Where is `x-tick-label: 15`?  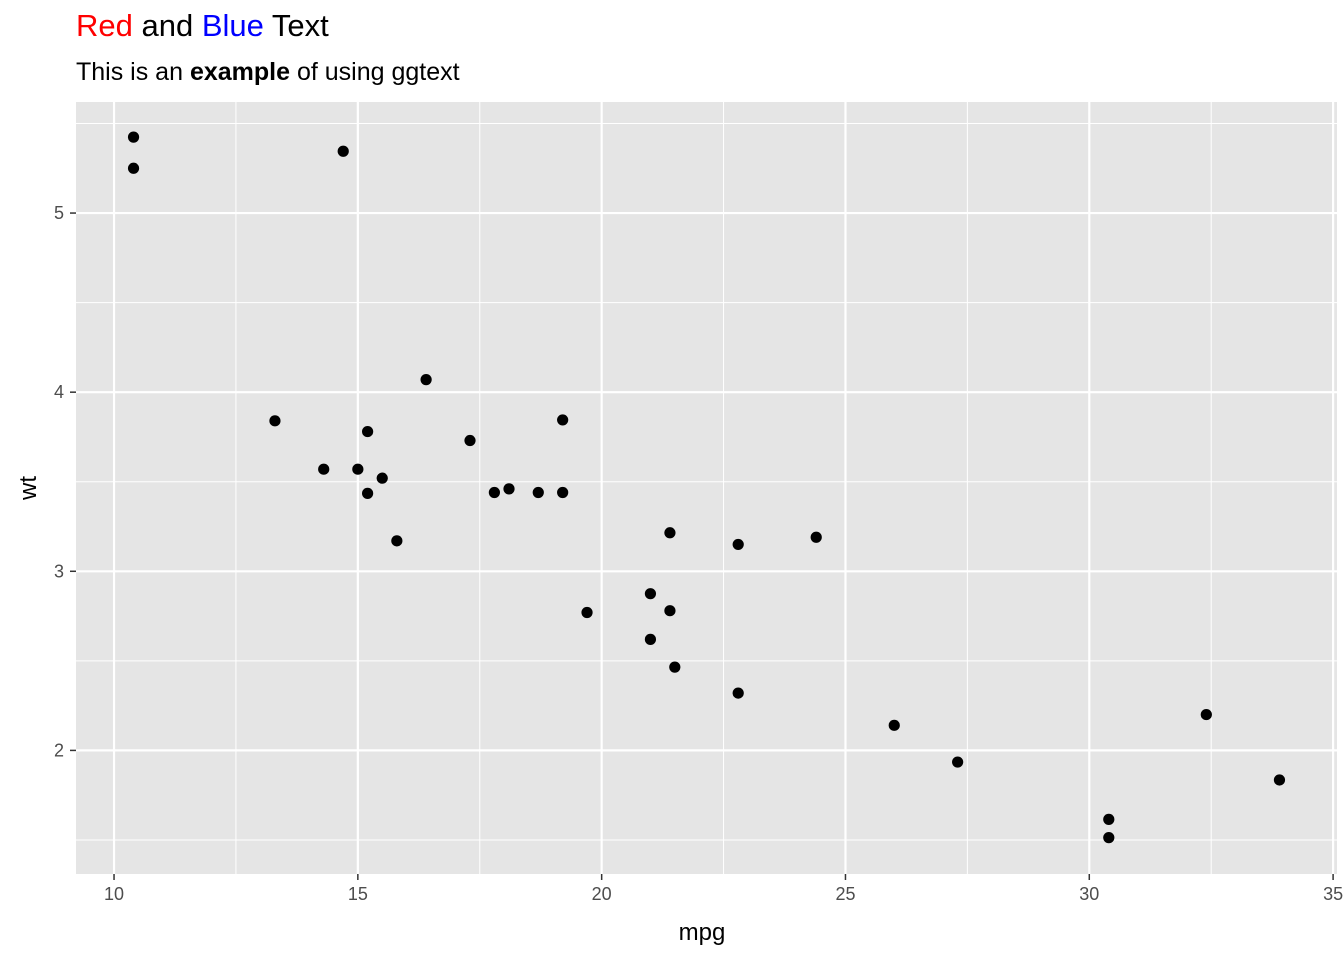 x-tick-label: 15 is located at coordinates (358, 894).